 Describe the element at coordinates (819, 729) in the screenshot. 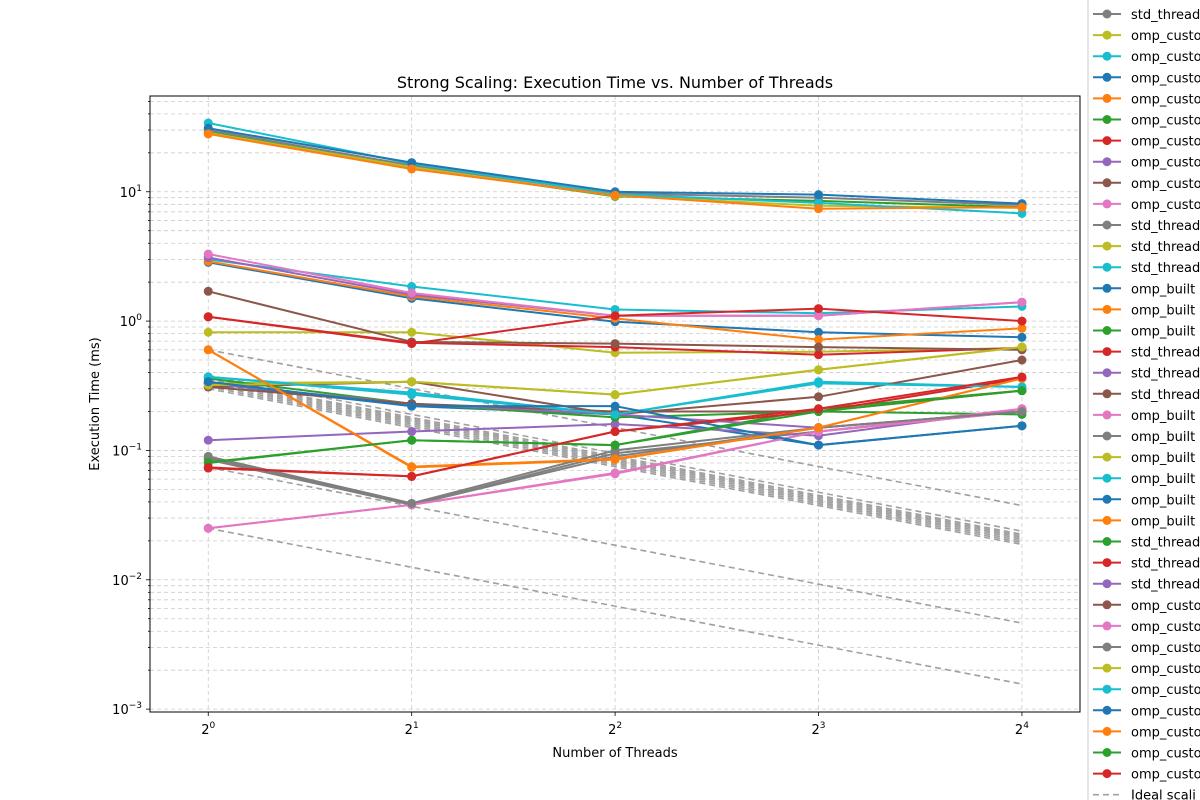

I see `x-tick-label: 23` at that location.